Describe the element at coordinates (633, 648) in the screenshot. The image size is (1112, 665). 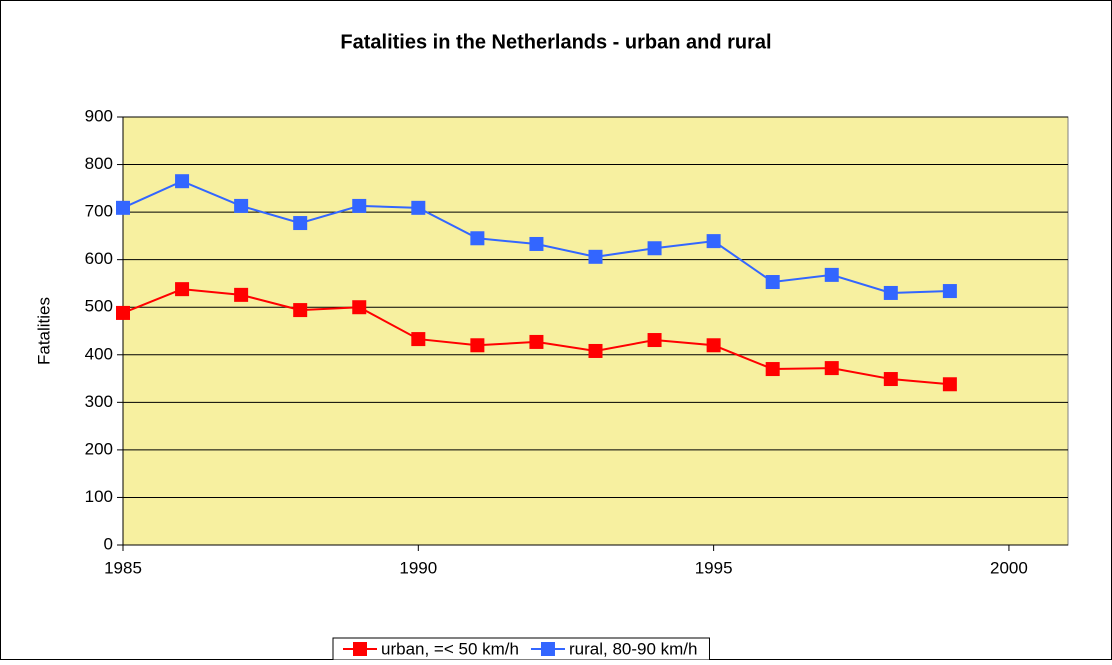
I see `legend-label: rural, 80-90 km/h` at that location.